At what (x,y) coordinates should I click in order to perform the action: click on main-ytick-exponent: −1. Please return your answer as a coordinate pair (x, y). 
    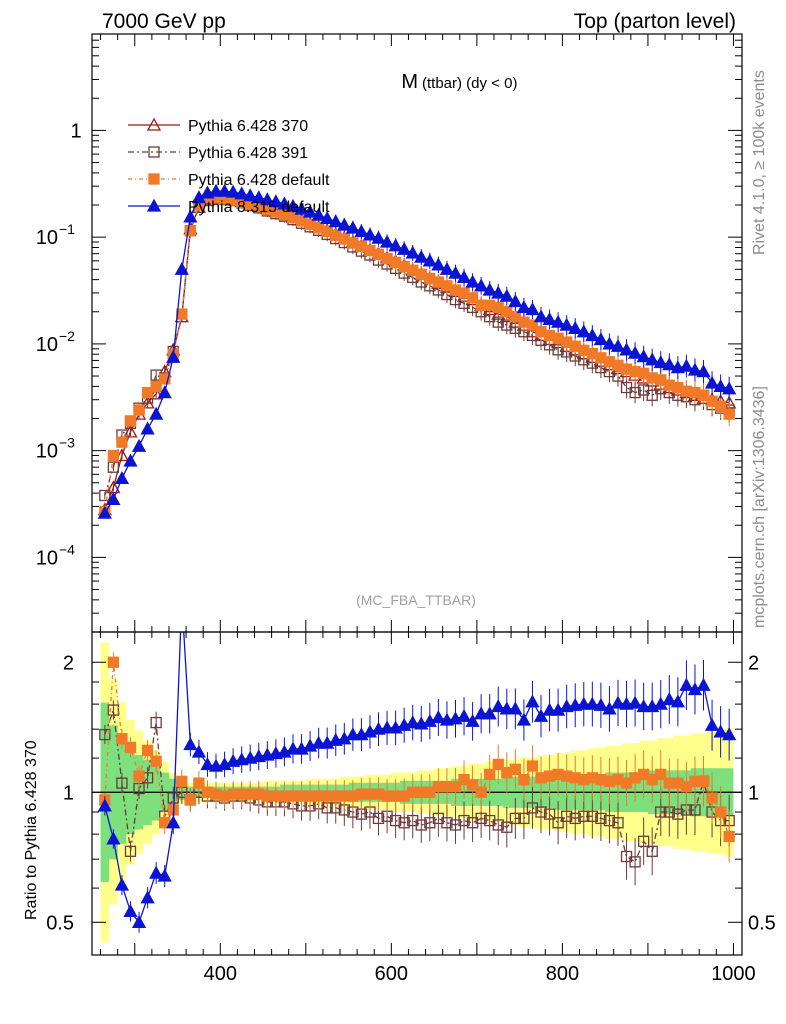
    Looking at the image, I should click on (67, 229).